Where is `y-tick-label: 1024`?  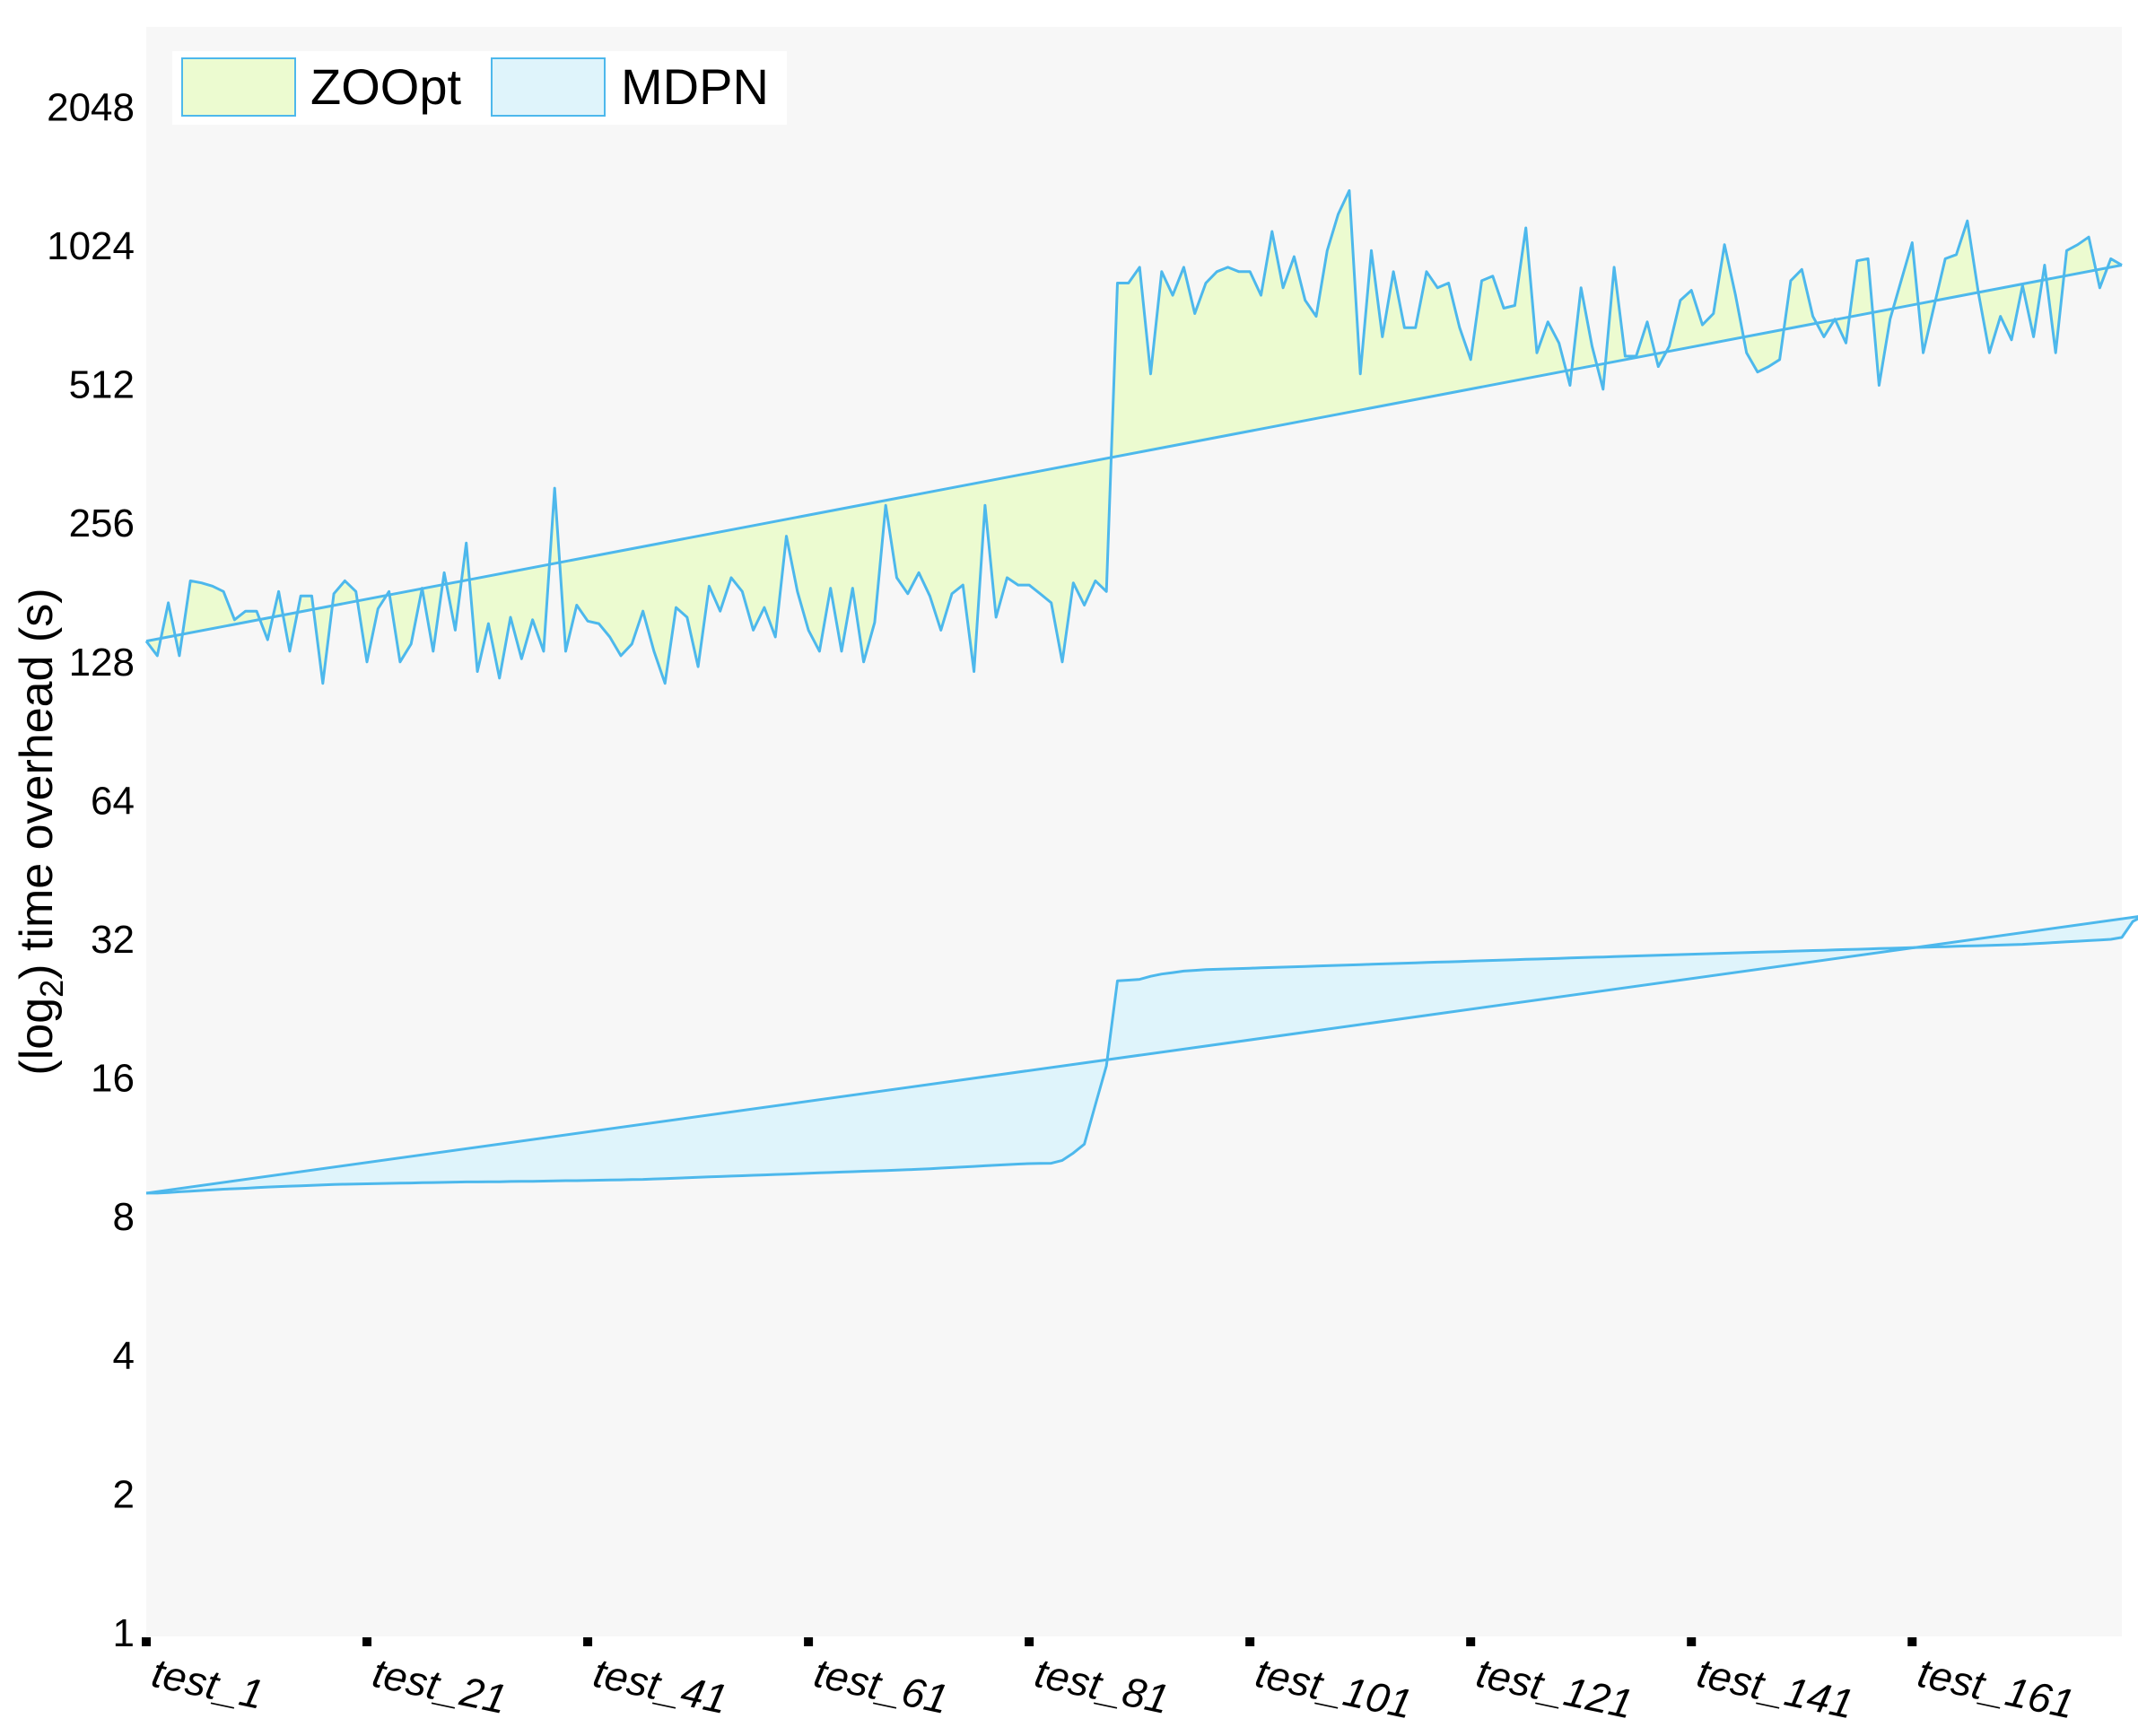
y-tick-label: 1024 is located at coordinates (91, 246).